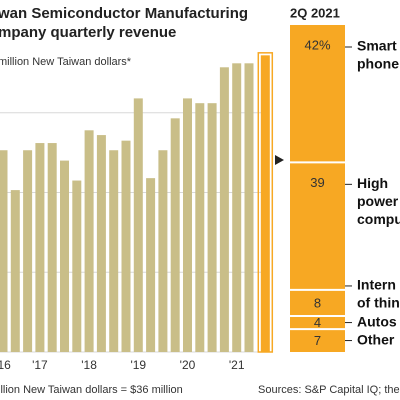 The width and height of the screenshot is (400, 400). I want to click on source: Sources: S&P Capital IQ; the co, so click(329, 390).